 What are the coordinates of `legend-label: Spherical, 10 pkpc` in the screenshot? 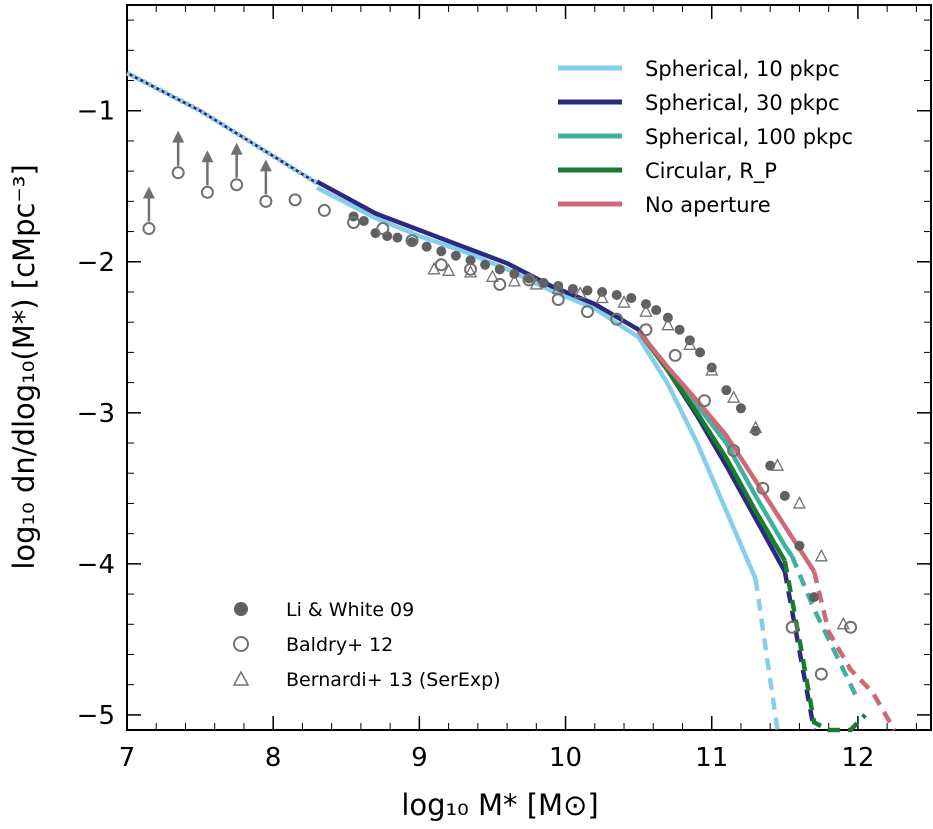 It's located at (742, 69).